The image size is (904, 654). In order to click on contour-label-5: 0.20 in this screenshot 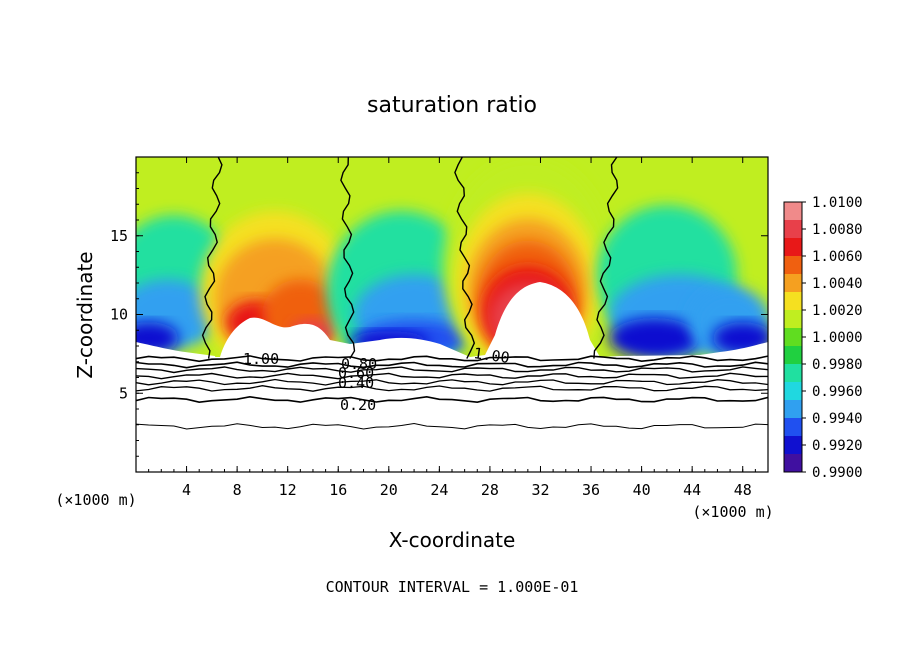, I will do `click(358, 405)`.